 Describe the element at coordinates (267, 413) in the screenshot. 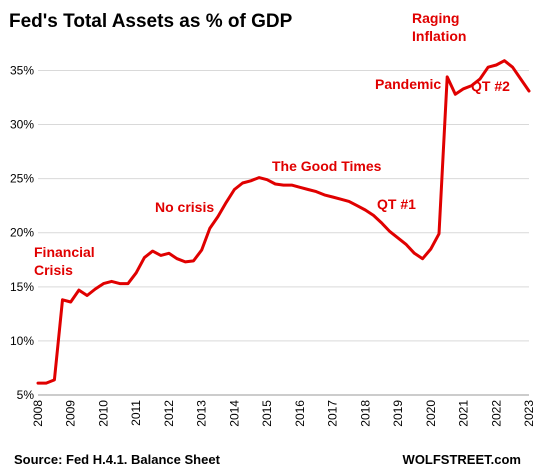

I see `x-tick-label: 2015` at that location.